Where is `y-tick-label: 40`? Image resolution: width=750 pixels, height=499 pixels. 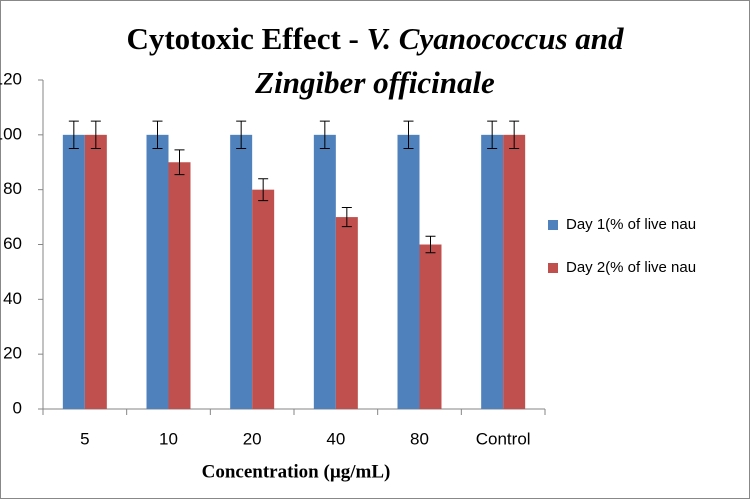
y-tick-label: 40 is located at coordinates (12, 298).